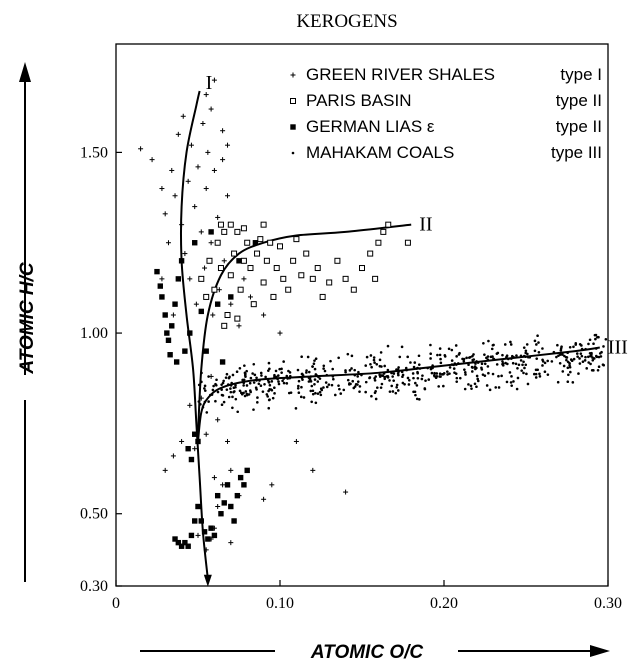 The height and width of the screenshot is (661, 629). I want to click on x-tick-label: 0.10, so click(280, 603).